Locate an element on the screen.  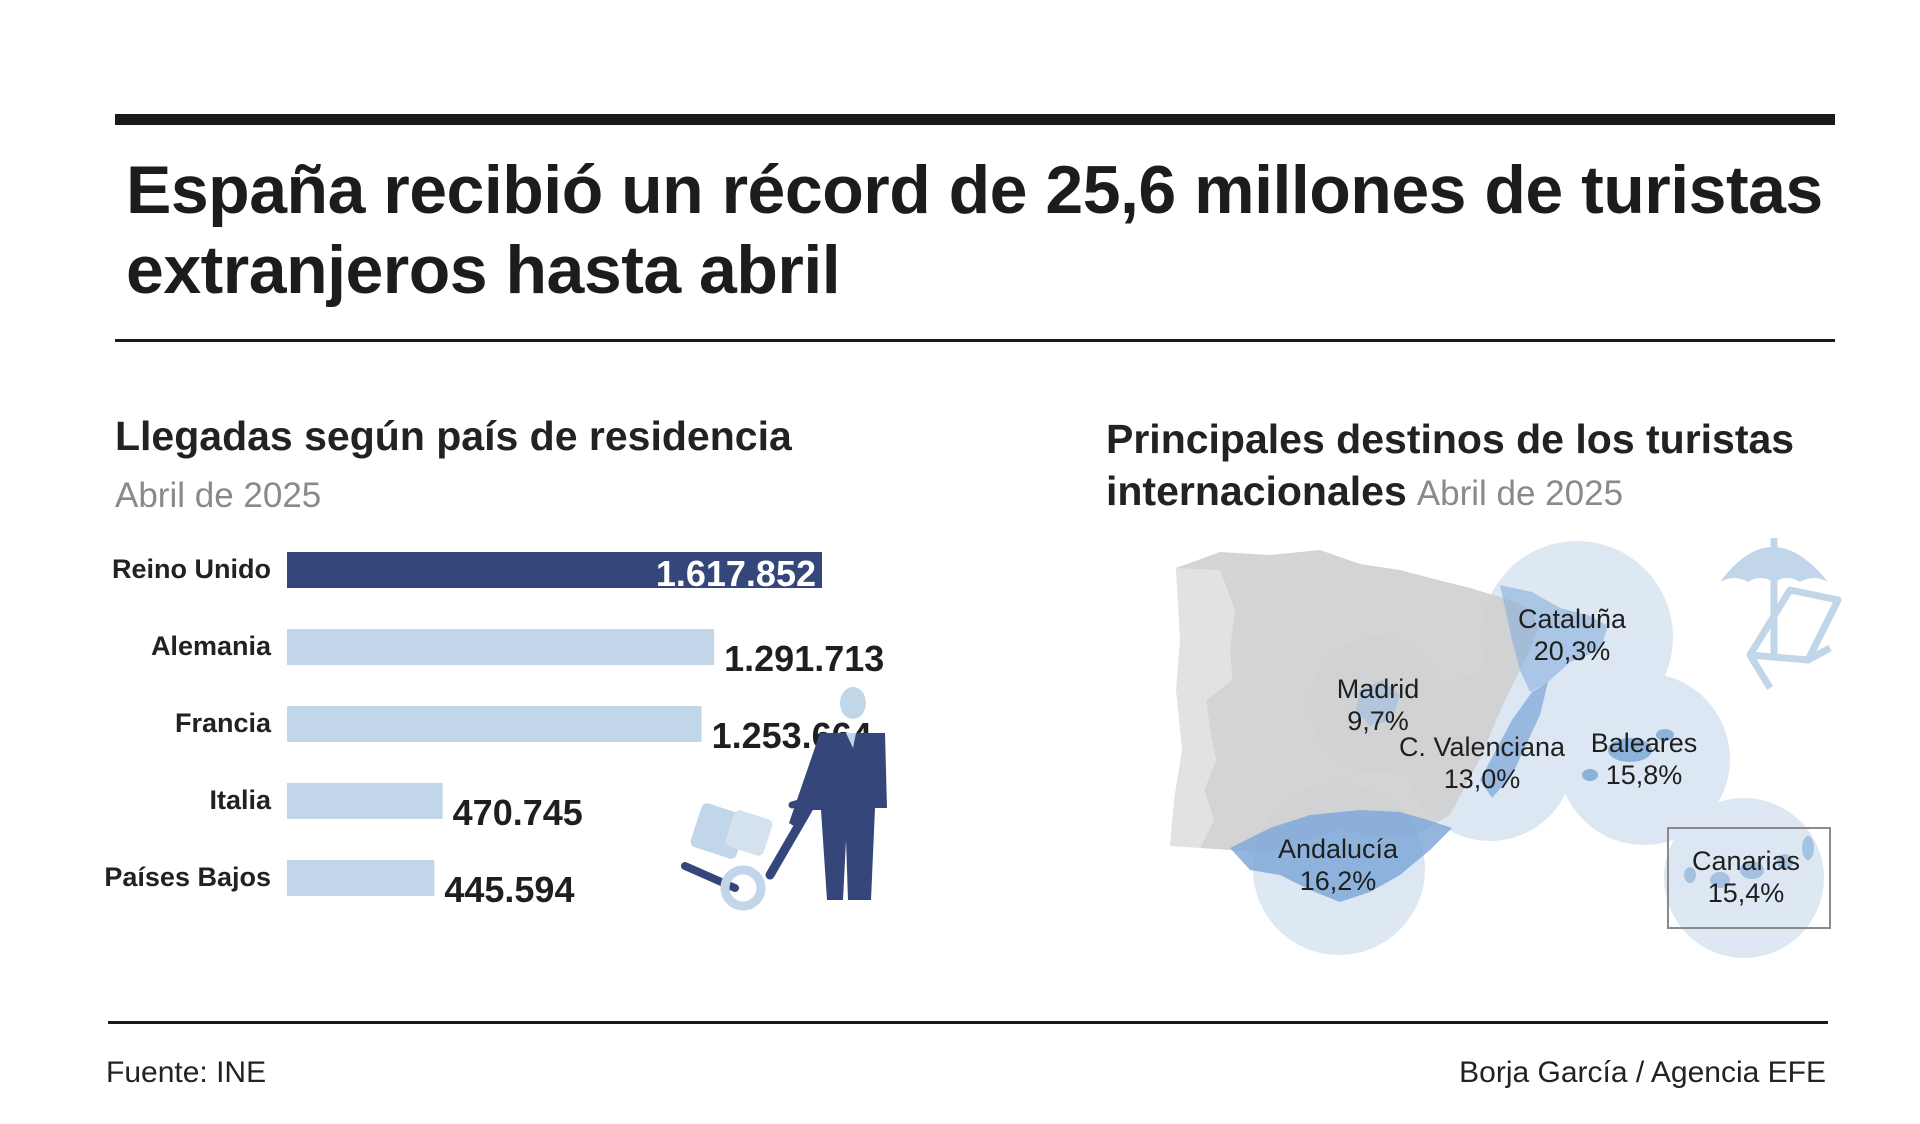
valenciana-region is located at coordinates (1514, 740).